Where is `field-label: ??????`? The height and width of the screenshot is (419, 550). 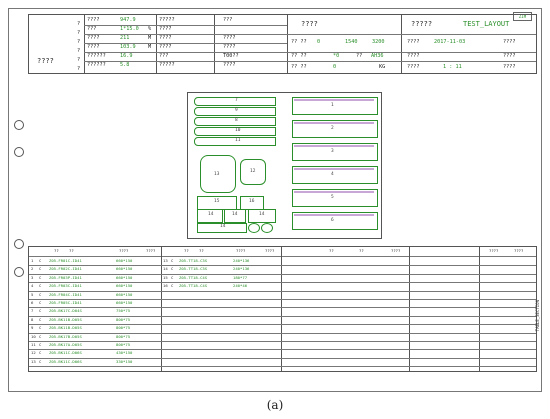
field-label: ?????? is located at coordinates (96, 65).